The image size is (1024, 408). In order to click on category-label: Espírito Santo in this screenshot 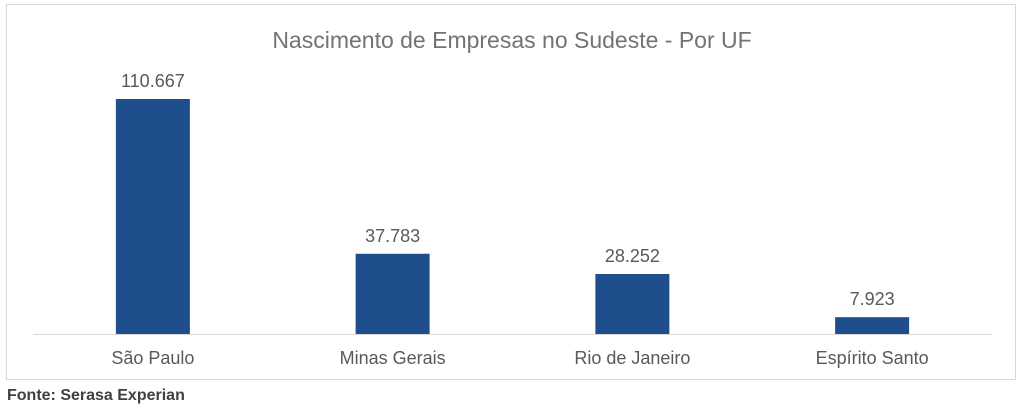, I will do `click(872, 358)`.